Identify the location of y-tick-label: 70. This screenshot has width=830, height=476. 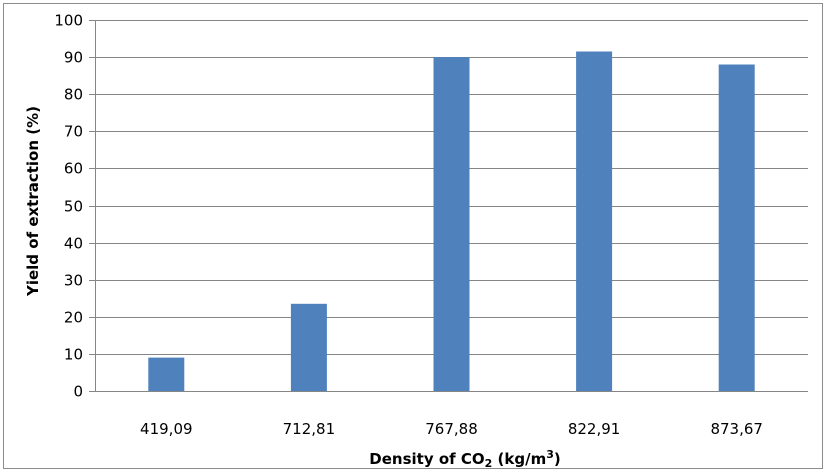
(73, 132).